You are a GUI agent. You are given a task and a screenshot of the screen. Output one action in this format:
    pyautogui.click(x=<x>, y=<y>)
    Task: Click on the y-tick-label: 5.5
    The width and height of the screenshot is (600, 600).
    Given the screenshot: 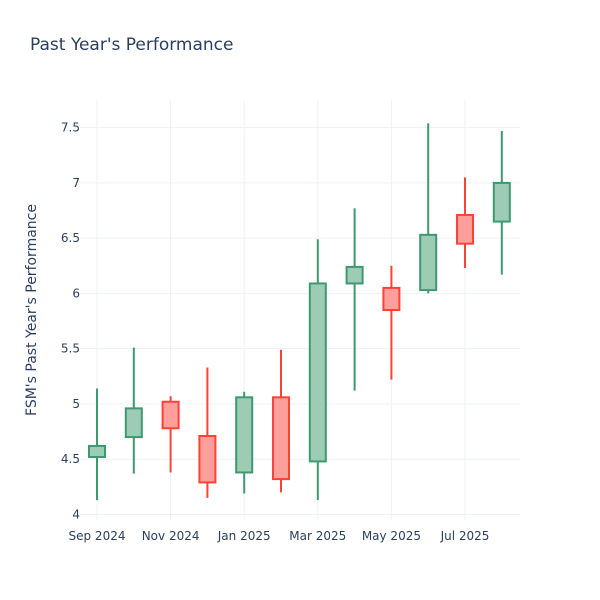 What is the action you would take?
    pyautogui.click(x=70, y=349)
    